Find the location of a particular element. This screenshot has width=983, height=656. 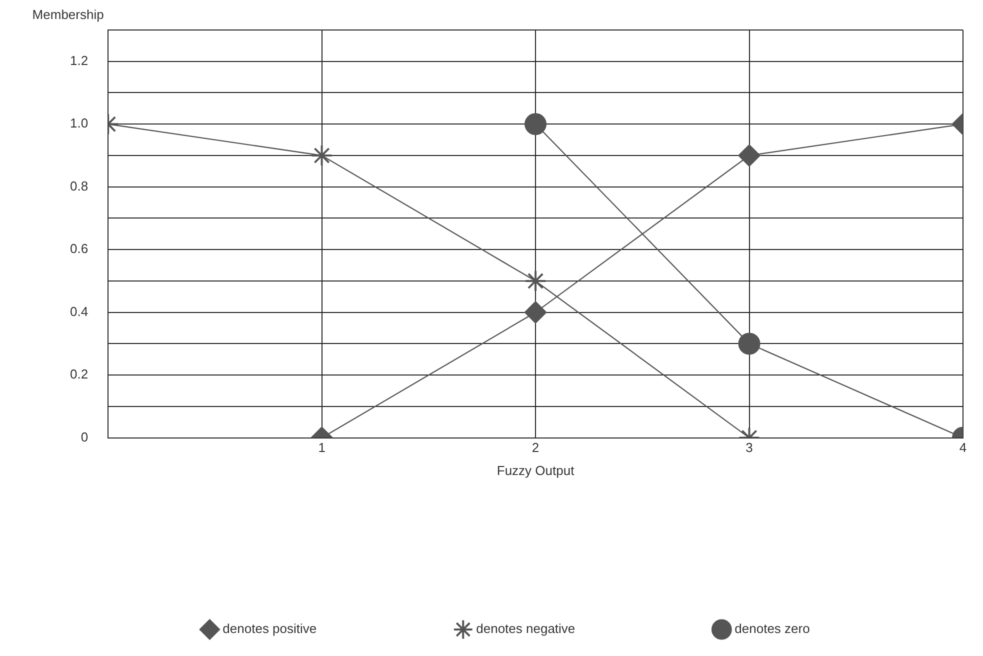

y-tick-label: 0.6 is located at coordinates (79, 248).